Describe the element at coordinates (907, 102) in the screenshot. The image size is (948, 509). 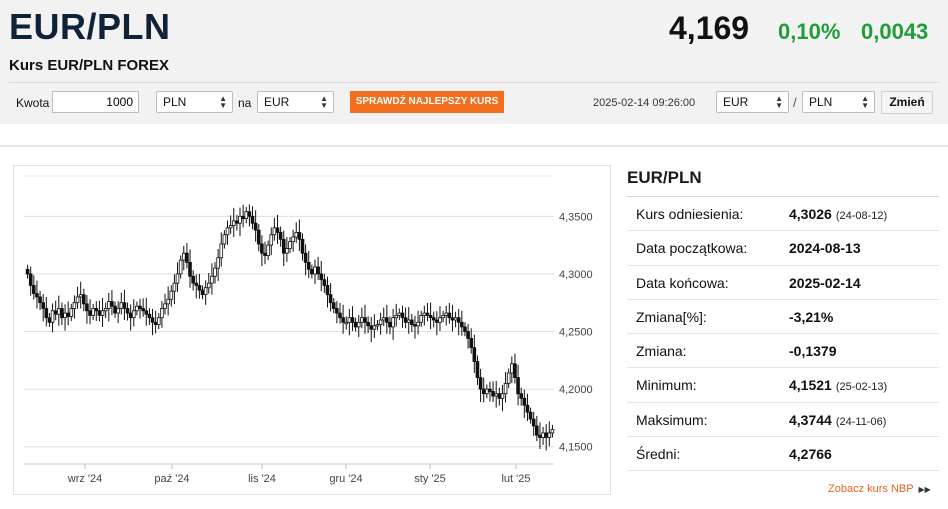
I see `change-pair-button: Zmień` at that location.